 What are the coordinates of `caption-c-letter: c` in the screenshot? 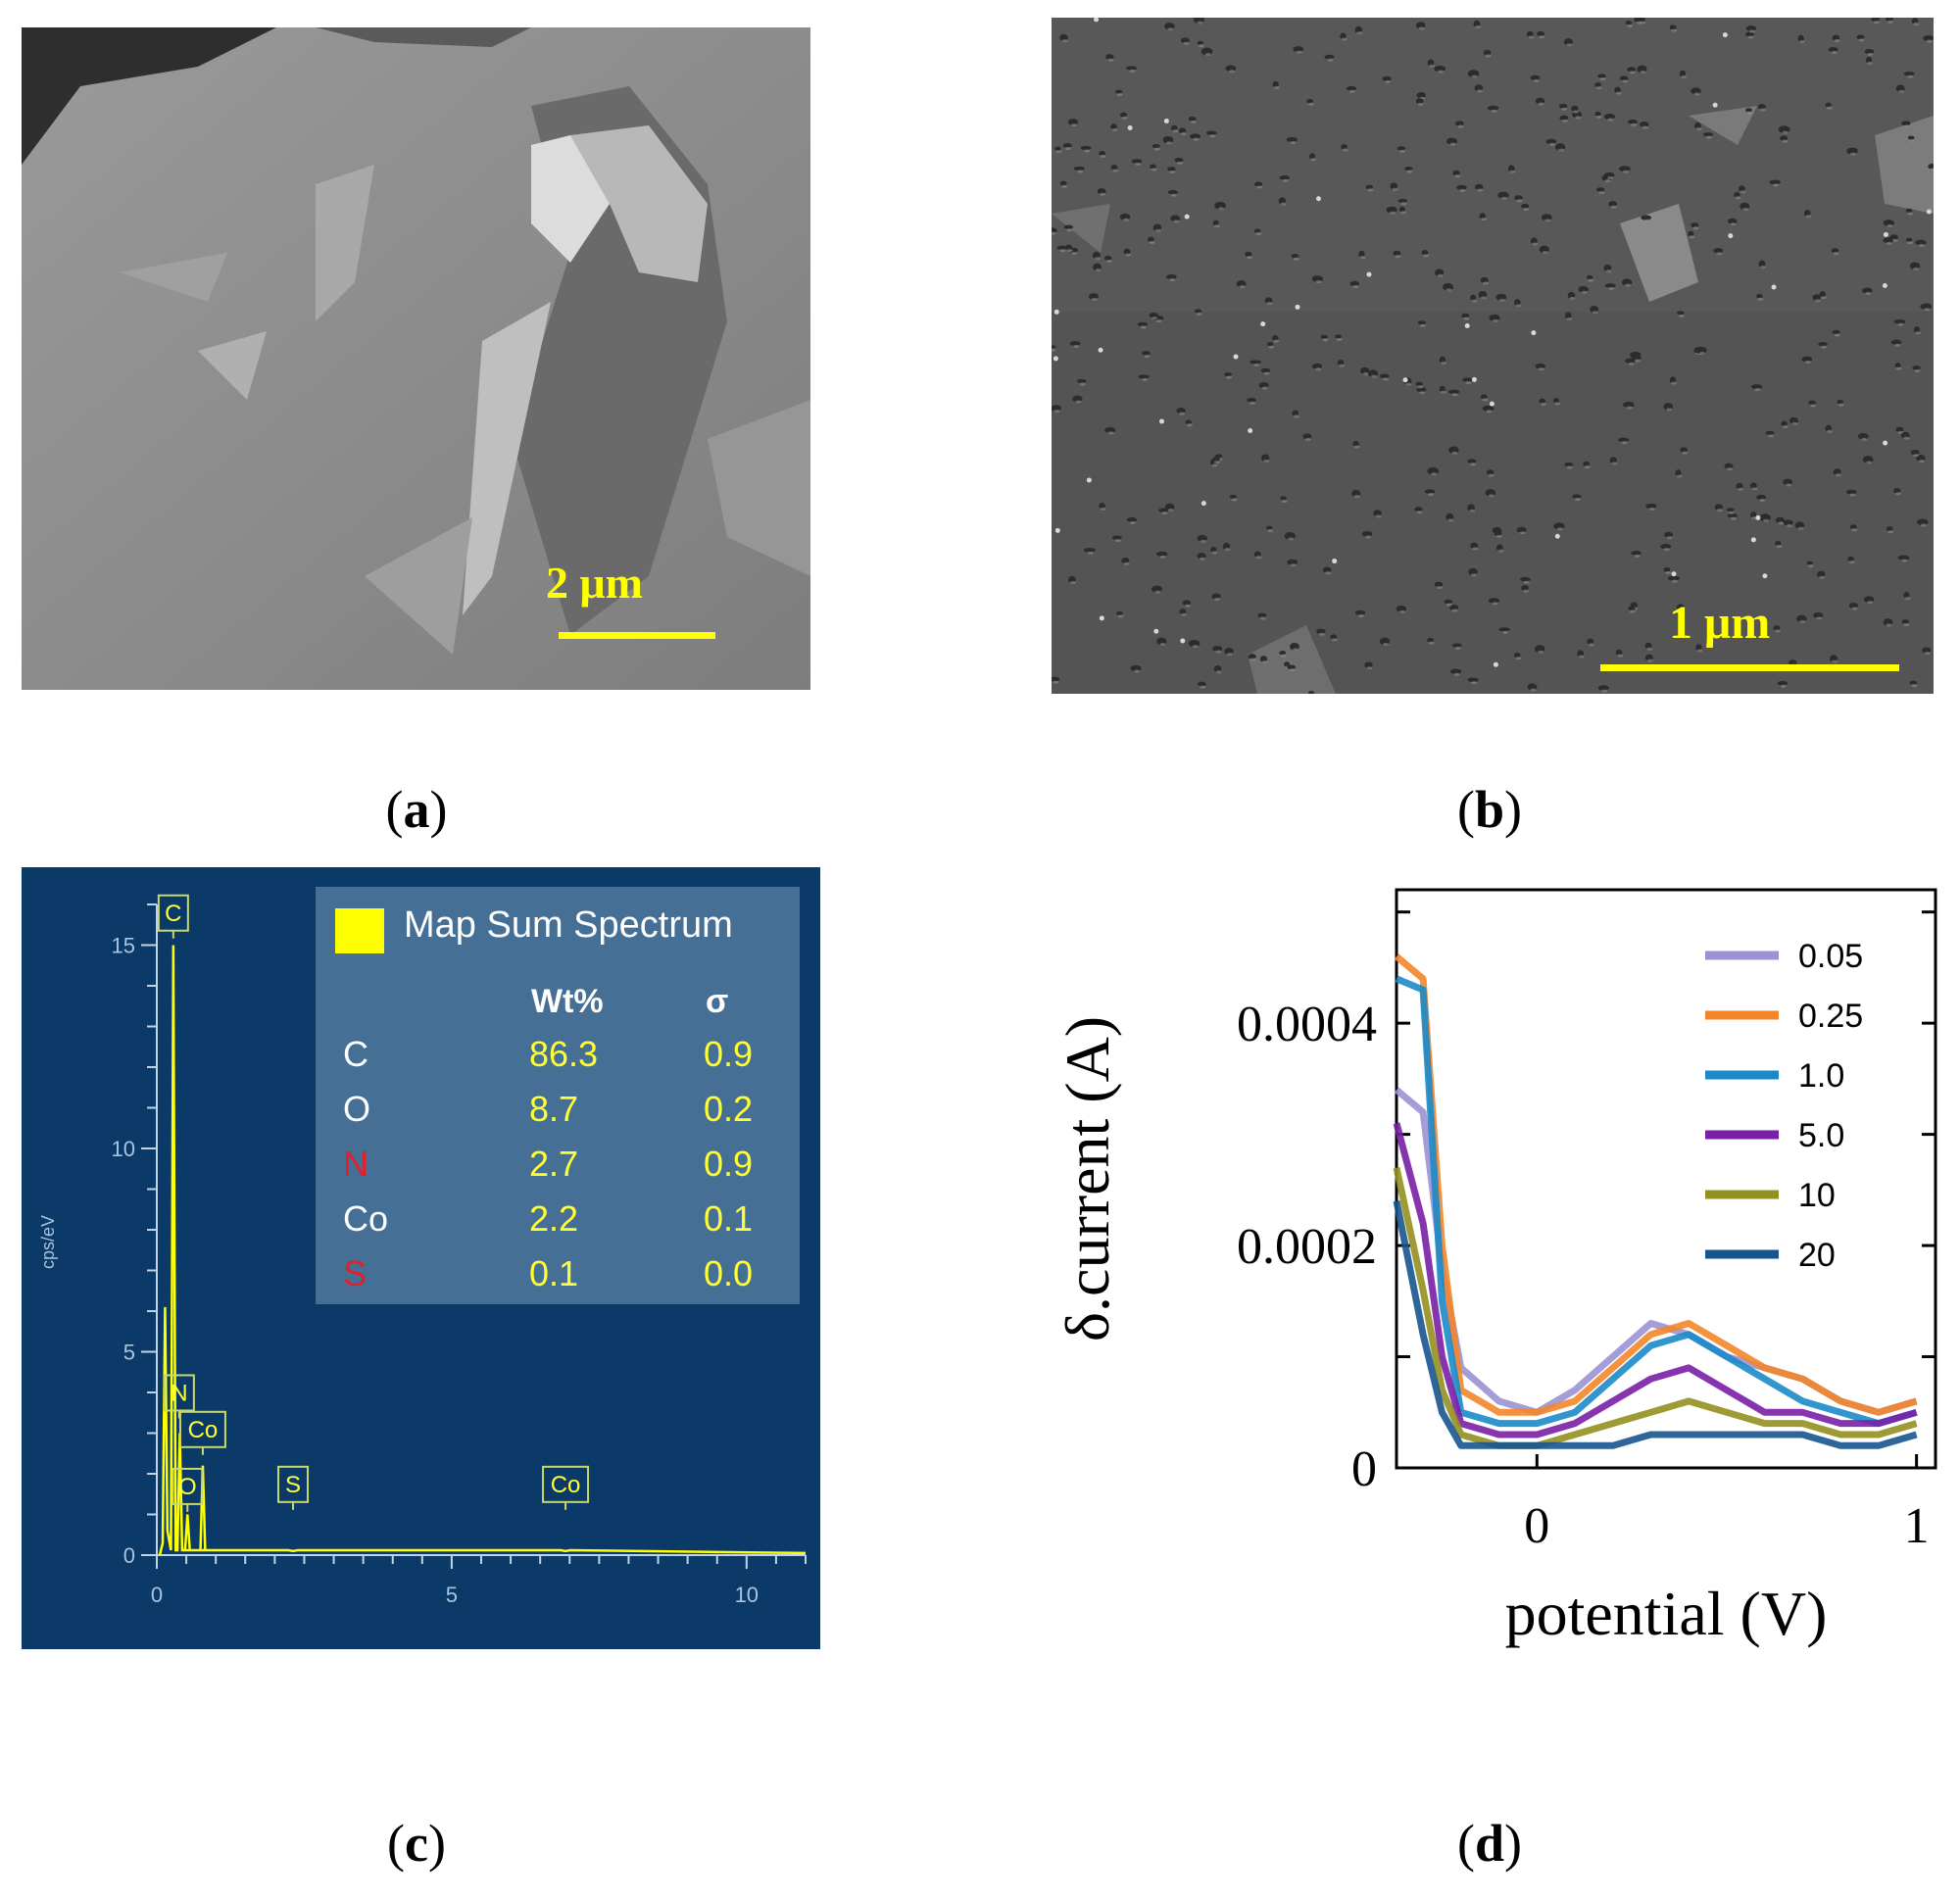 It's located at (416, 1844).